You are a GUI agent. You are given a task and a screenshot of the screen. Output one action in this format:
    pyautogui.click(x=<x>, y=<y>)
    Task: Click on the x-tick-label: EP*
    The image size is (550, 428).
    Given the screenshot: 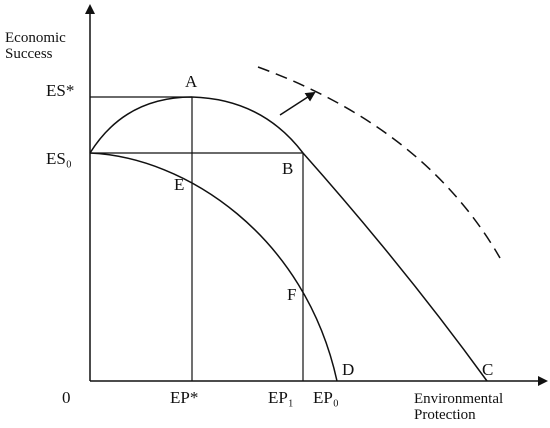 What is the action you would take?
    pyautogui.click(x=184, y=397)
    